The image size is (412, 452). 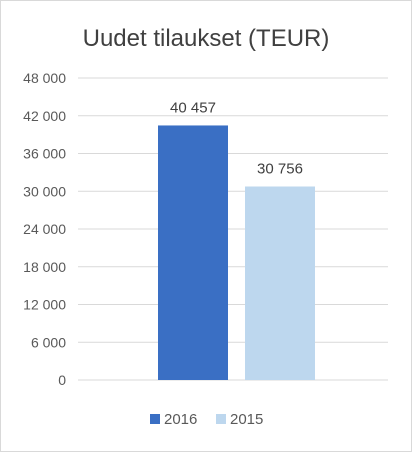 I want to click on legend-label-2016: 2016, so click(x=180, y=419).